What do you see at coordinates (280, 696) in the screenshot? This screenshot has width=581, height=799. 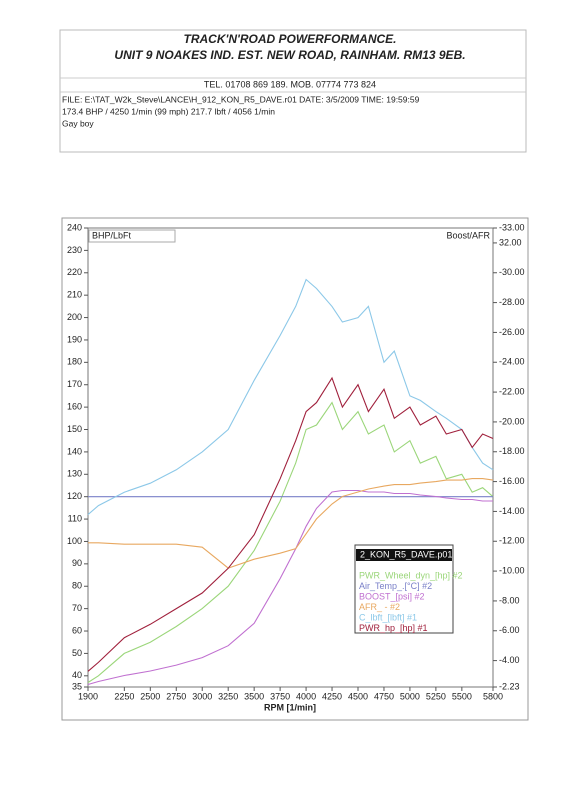 I see `x-tick-label: 3750` at bounding box center [280, 696].